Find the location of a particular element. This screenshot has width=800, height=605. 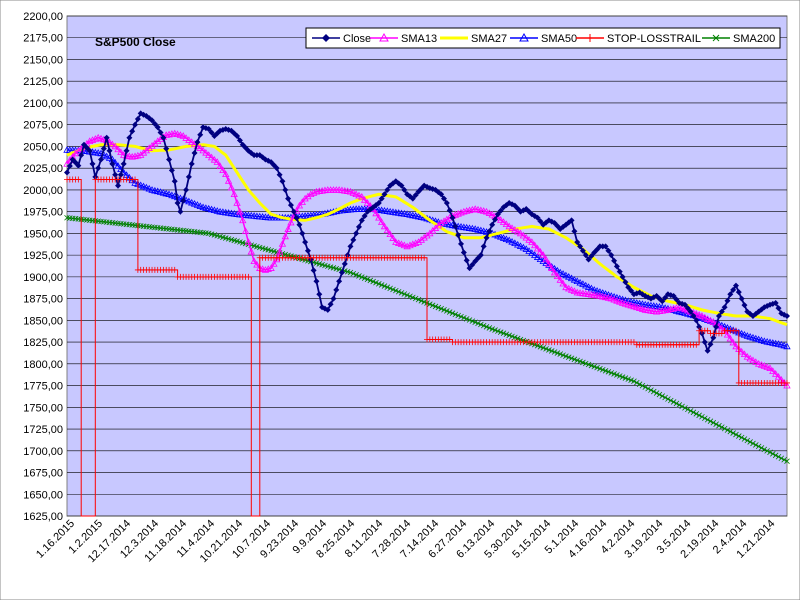

y-tick-label: 1875,00 is located at coordinates (43, 300).